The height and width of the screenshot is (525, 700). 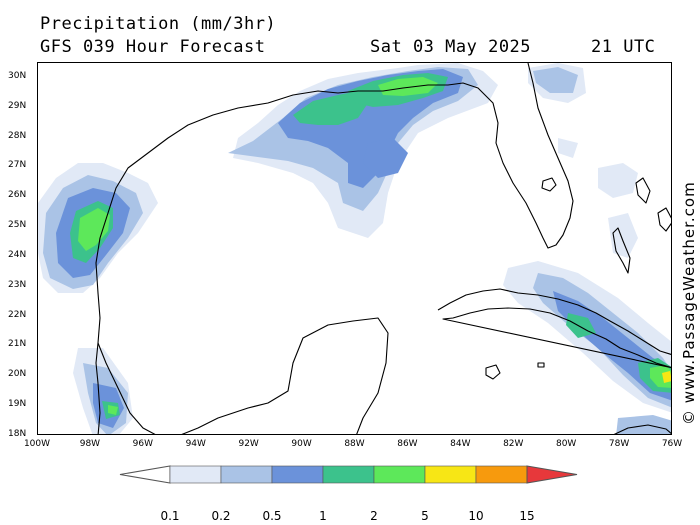 What do you see at coordinates (476, 516) in the screenshot?
I see `legend-label: 10` at bounding box center [476, 516].